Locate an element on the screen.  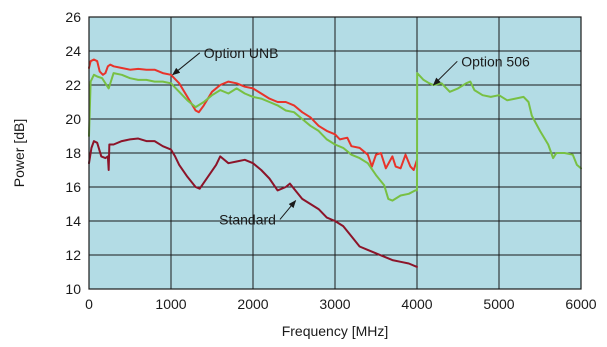
x-tick-label: 0 is located at coordinates (89, 304).